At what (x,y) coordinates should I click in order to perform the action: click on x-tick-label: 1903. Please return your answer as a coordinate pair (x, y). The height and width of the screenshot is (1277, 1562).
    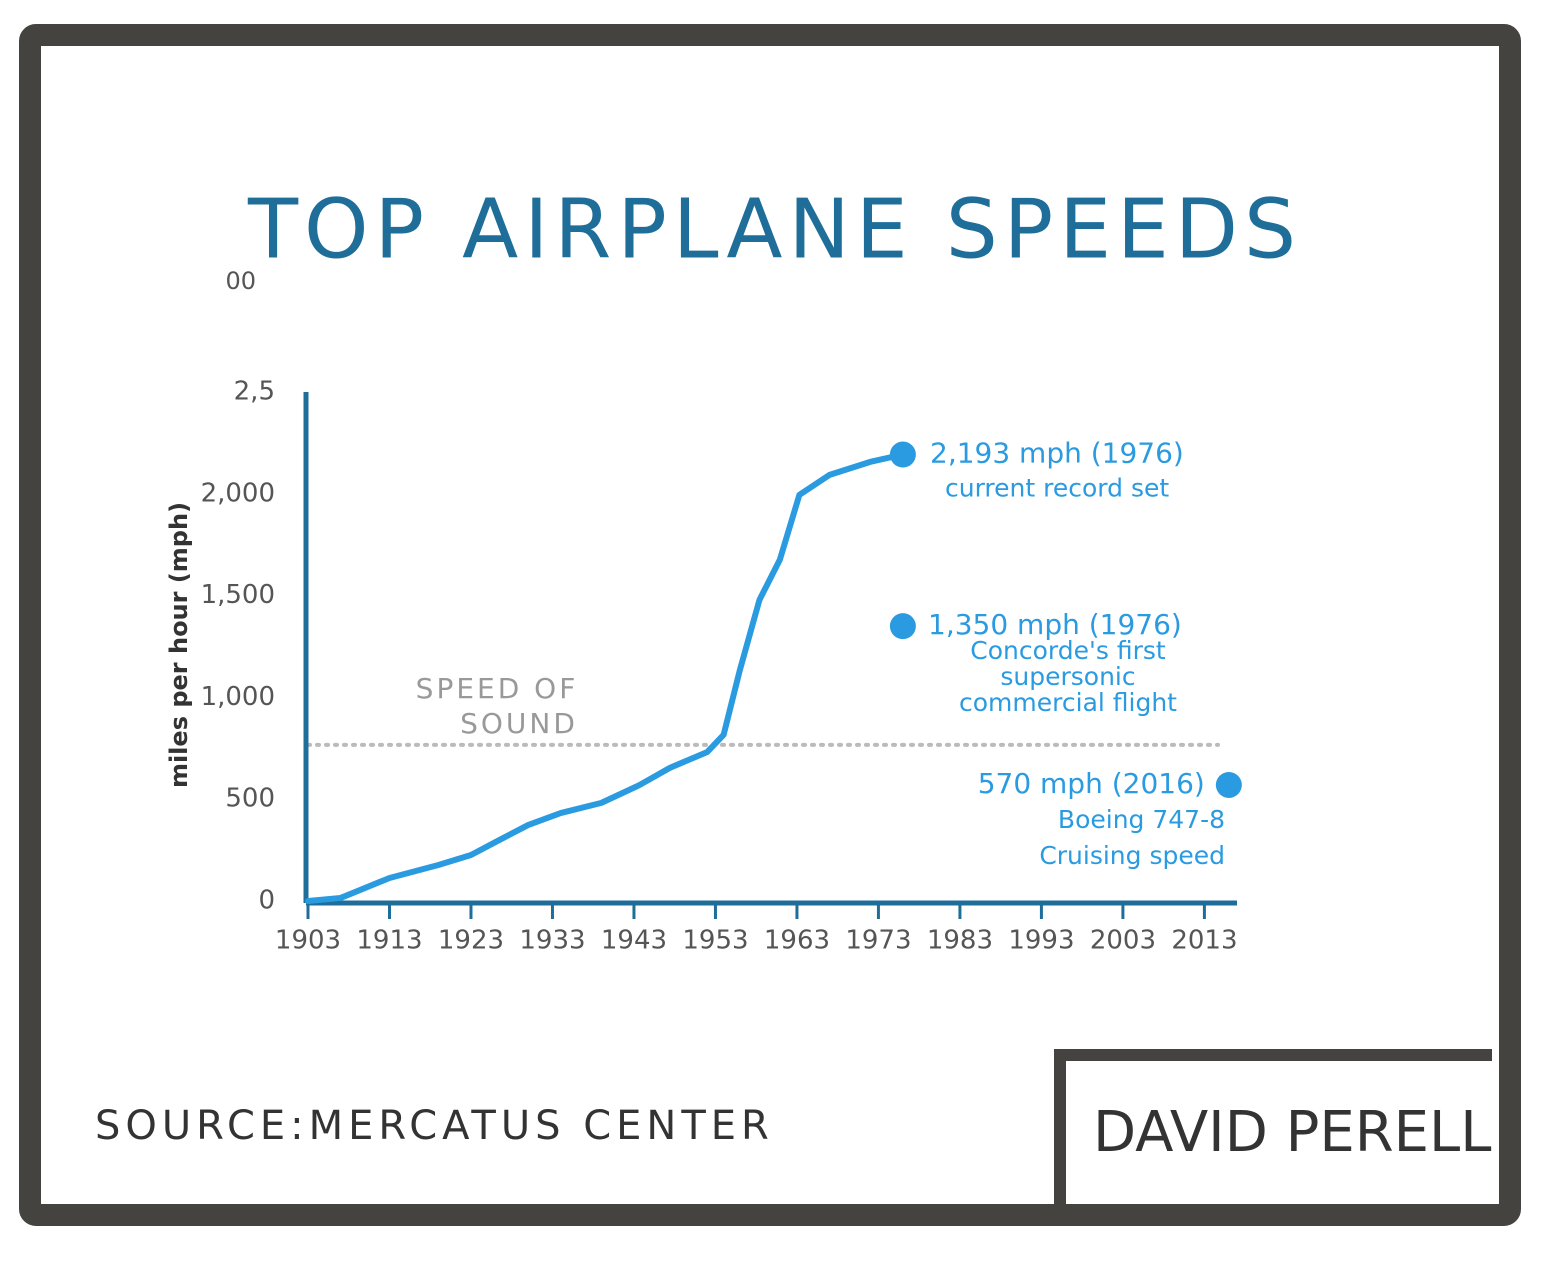
    Looking at the image, I should click on (308, 941).